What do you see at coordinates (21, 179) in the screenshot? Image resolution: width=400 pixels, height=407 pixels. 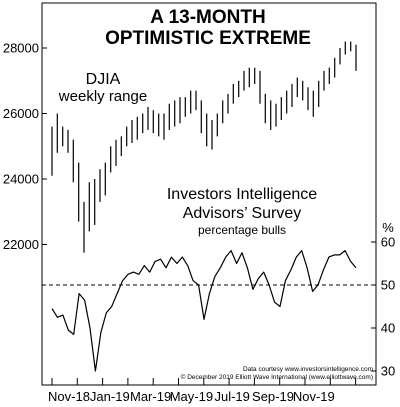 I see `djia-y-tick-label: 24000` at bounding box center [21, 179].